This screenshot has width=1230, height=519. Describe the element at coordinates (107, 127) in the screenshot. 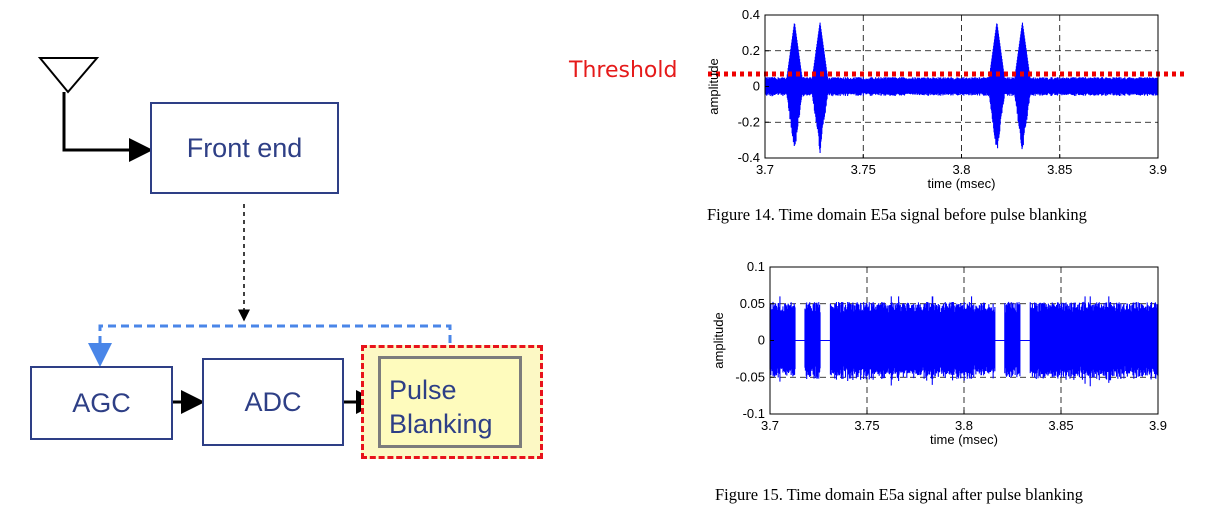

I see `antenna-to-frontend-arrow` at that location.